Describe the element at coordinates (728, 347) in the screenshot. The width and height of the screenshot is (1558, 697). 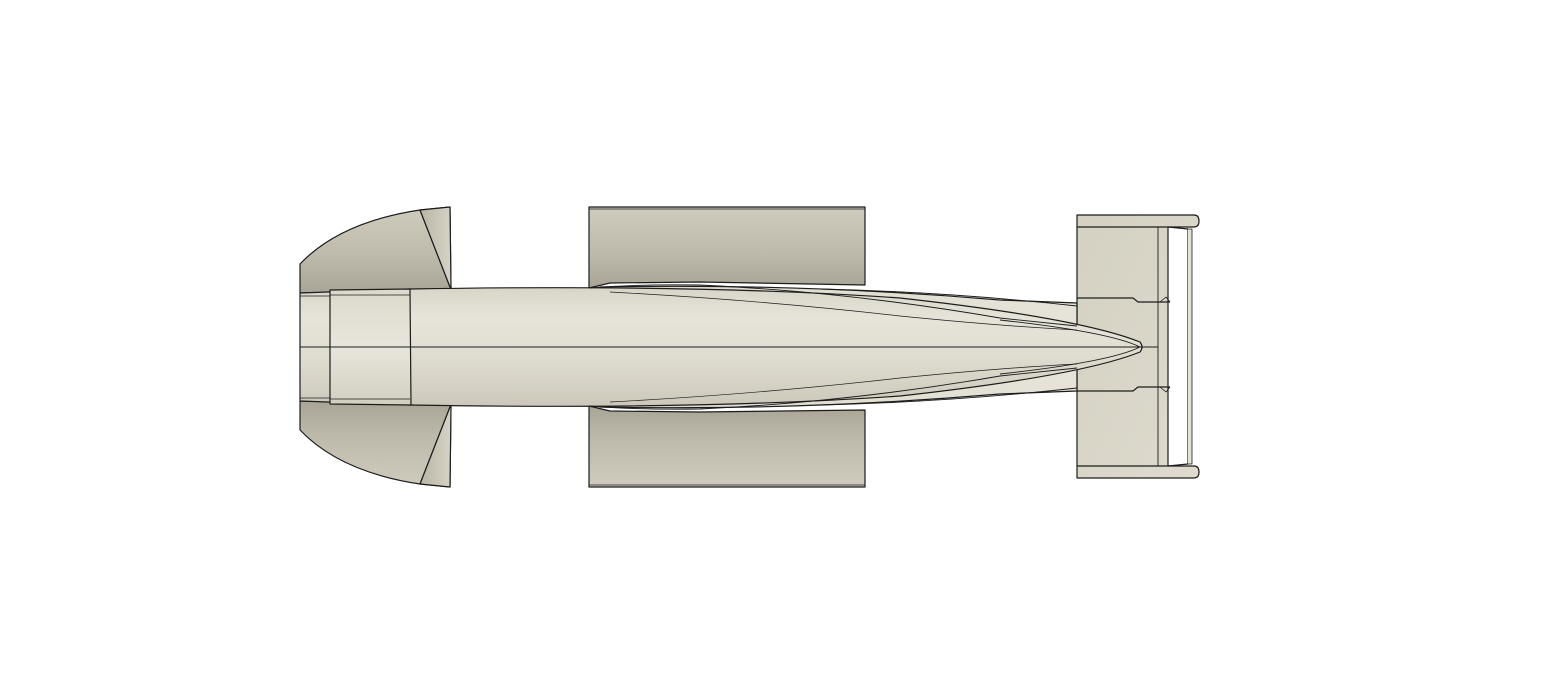
I see `fuselage` at that location.